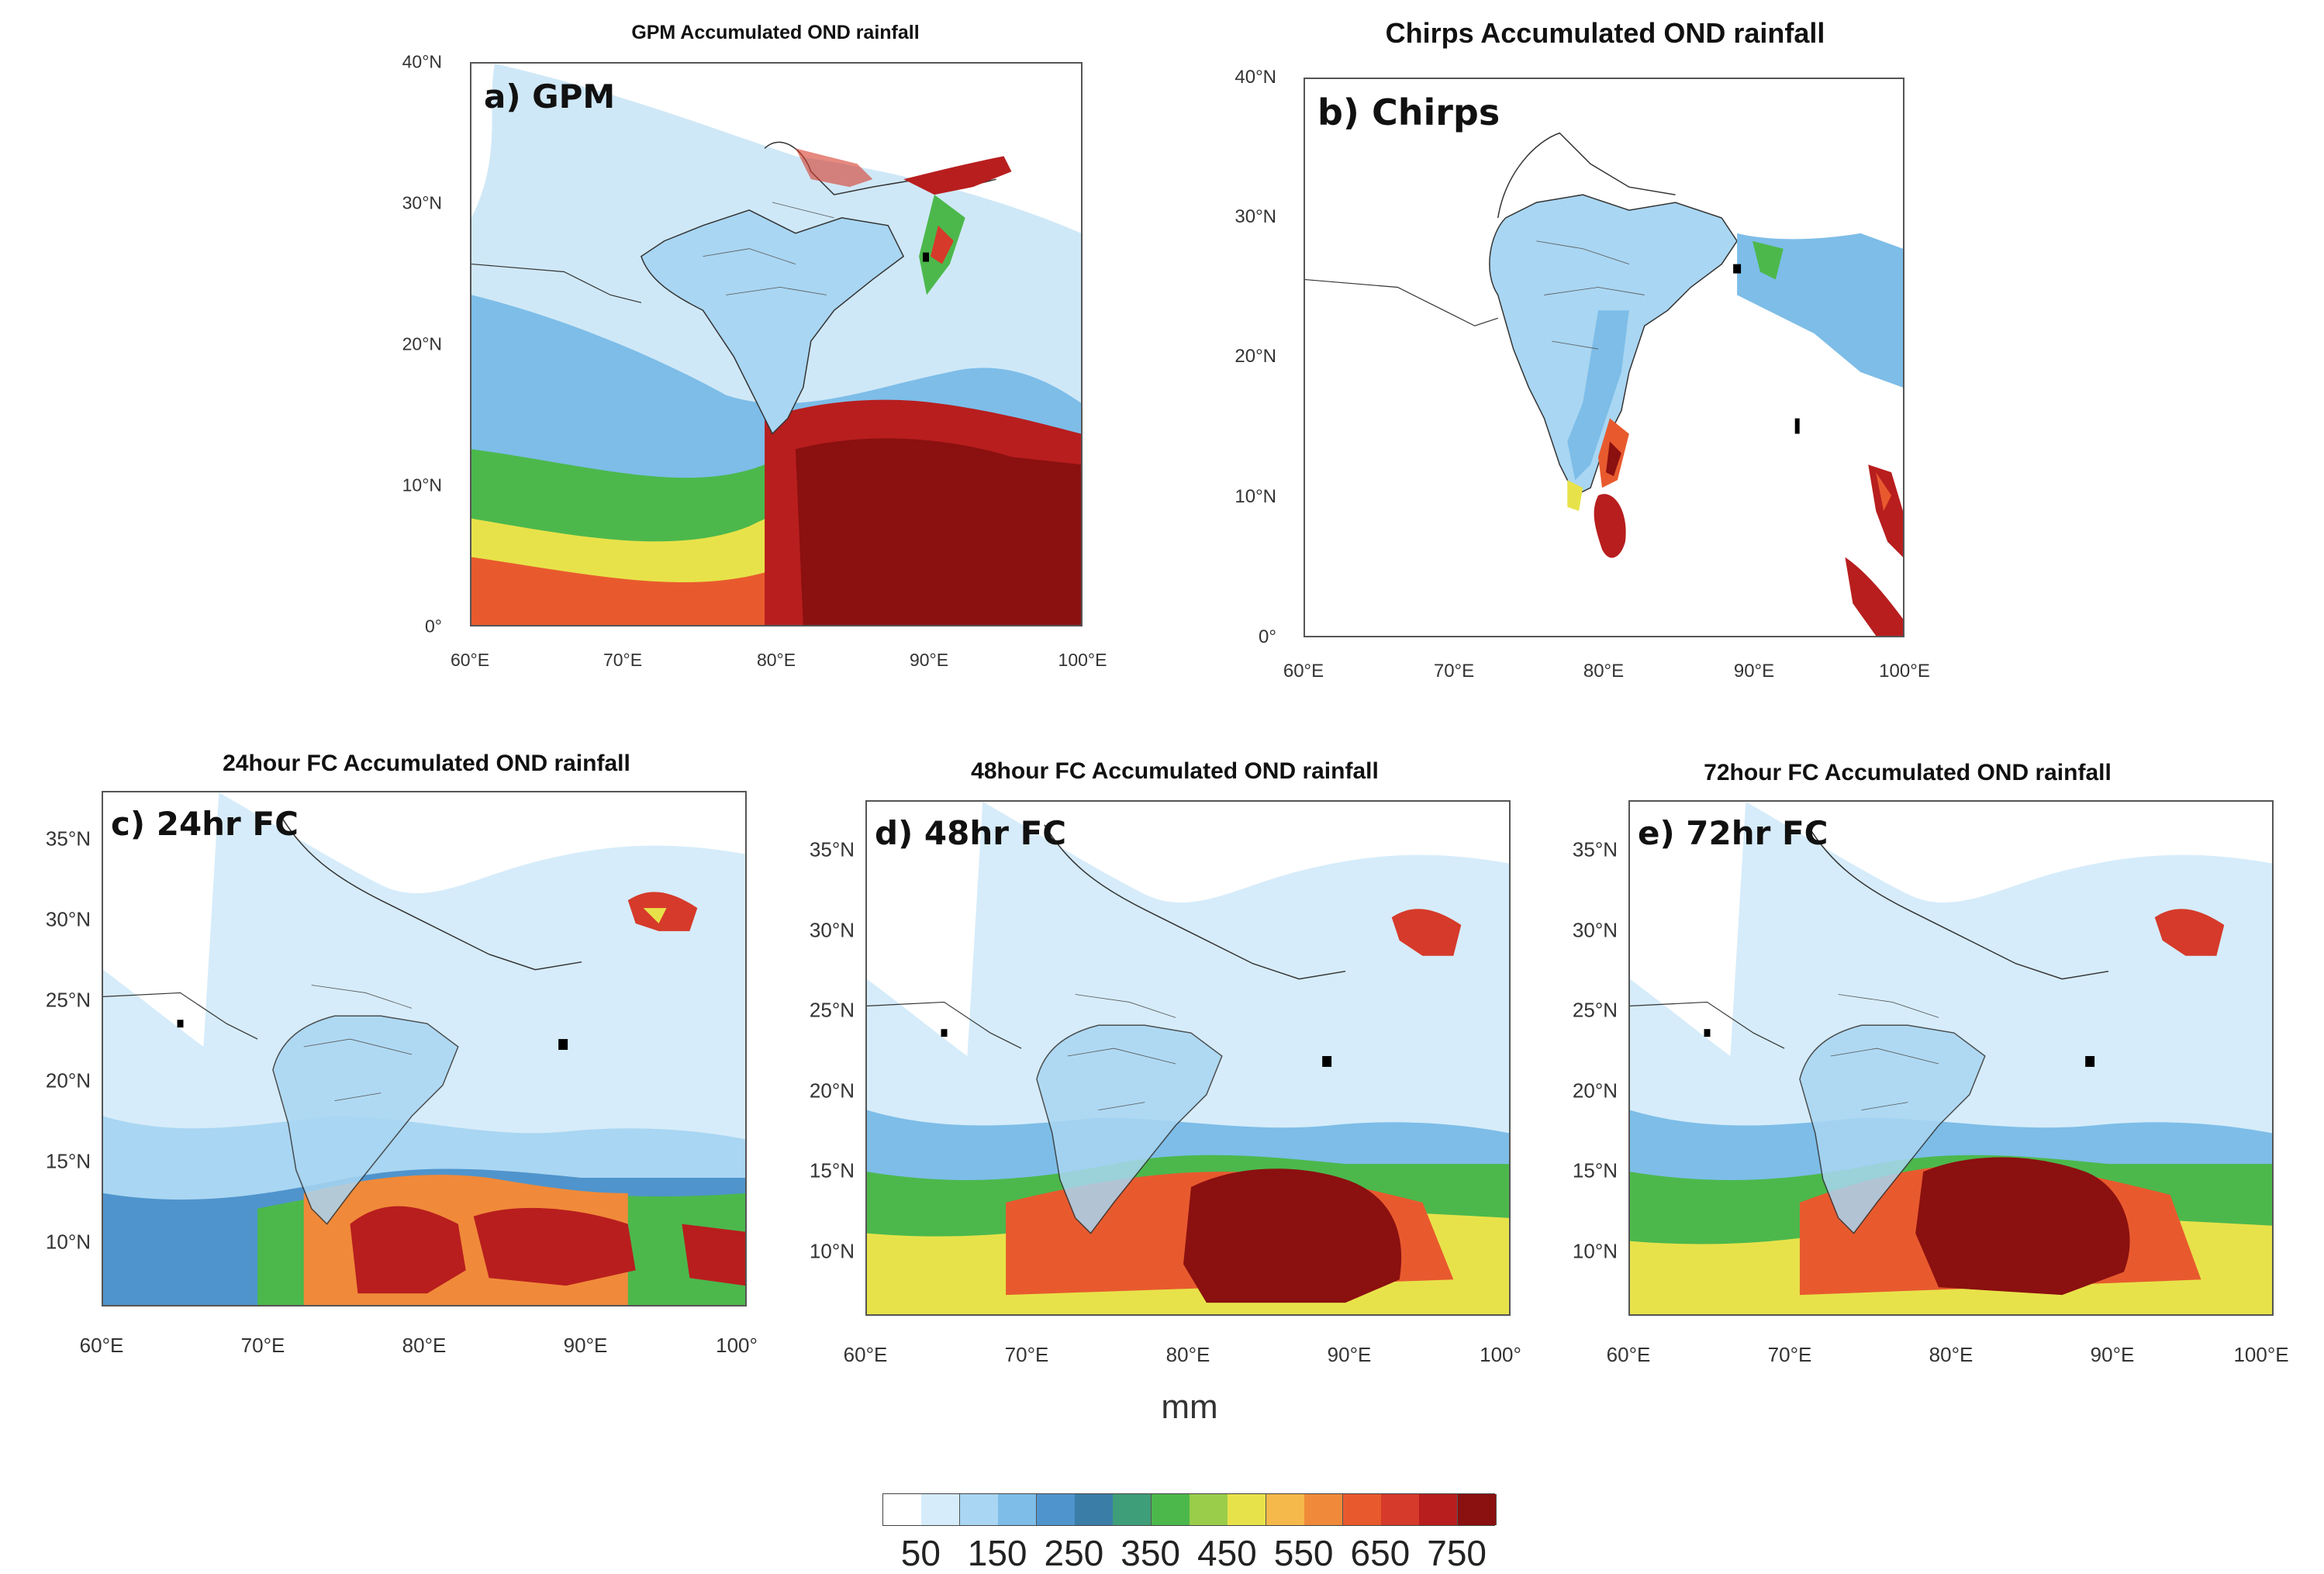 This screenshot has width=2324, height=1574. I want to click on map-frame: a) GPM, so click(776, 344).